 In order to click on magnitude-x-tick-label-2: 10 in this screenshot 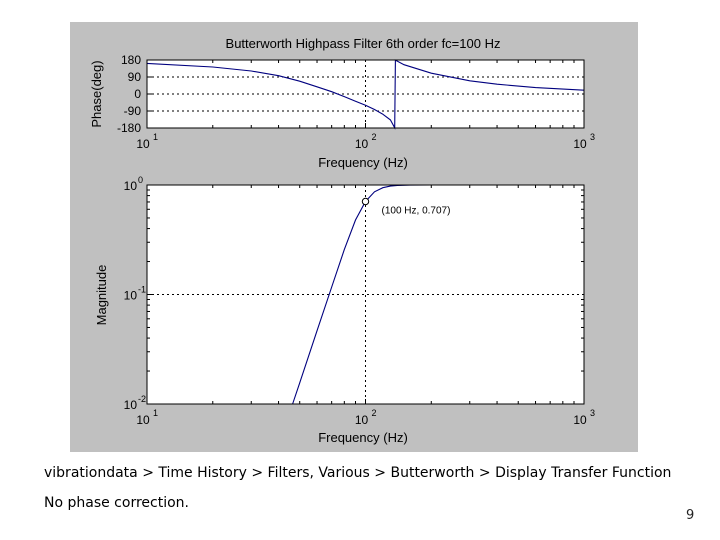, I will do `click(580, 420)`.